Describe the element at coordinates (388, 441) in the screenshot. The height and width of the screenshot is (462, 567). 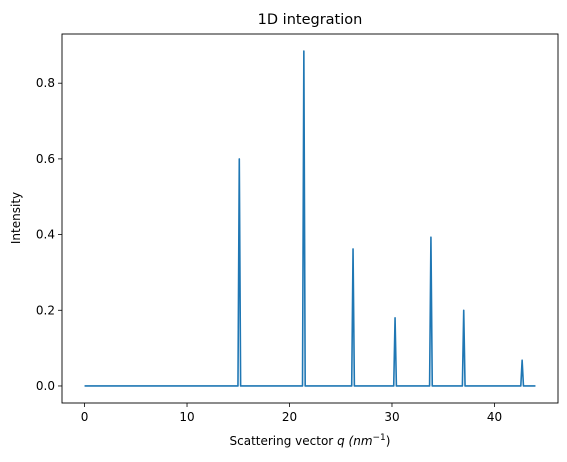
I see `x-axis-label-unit-close: )` at that location.